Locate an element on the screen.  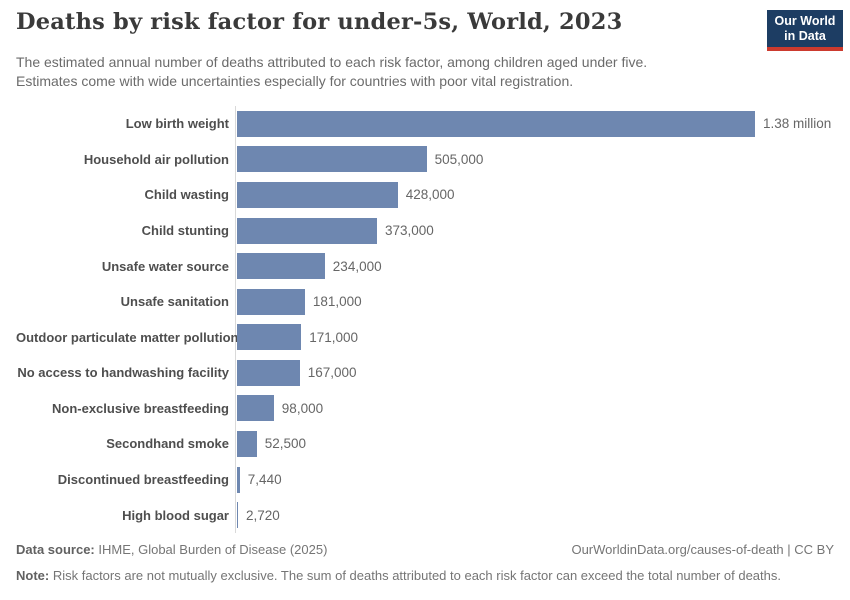
owid-logo: Our World in Data is located at coordinates (805, 30).